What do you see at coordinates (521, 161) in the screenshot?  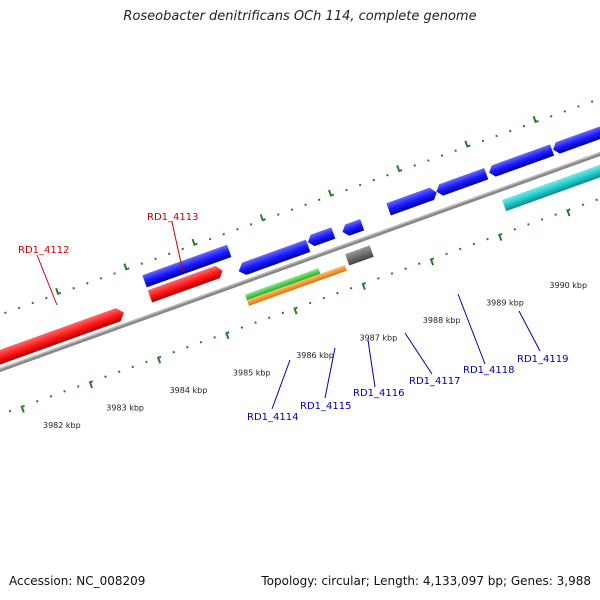 I see `gene-rd1-4119-arrow` at bounding box center [521, 161].